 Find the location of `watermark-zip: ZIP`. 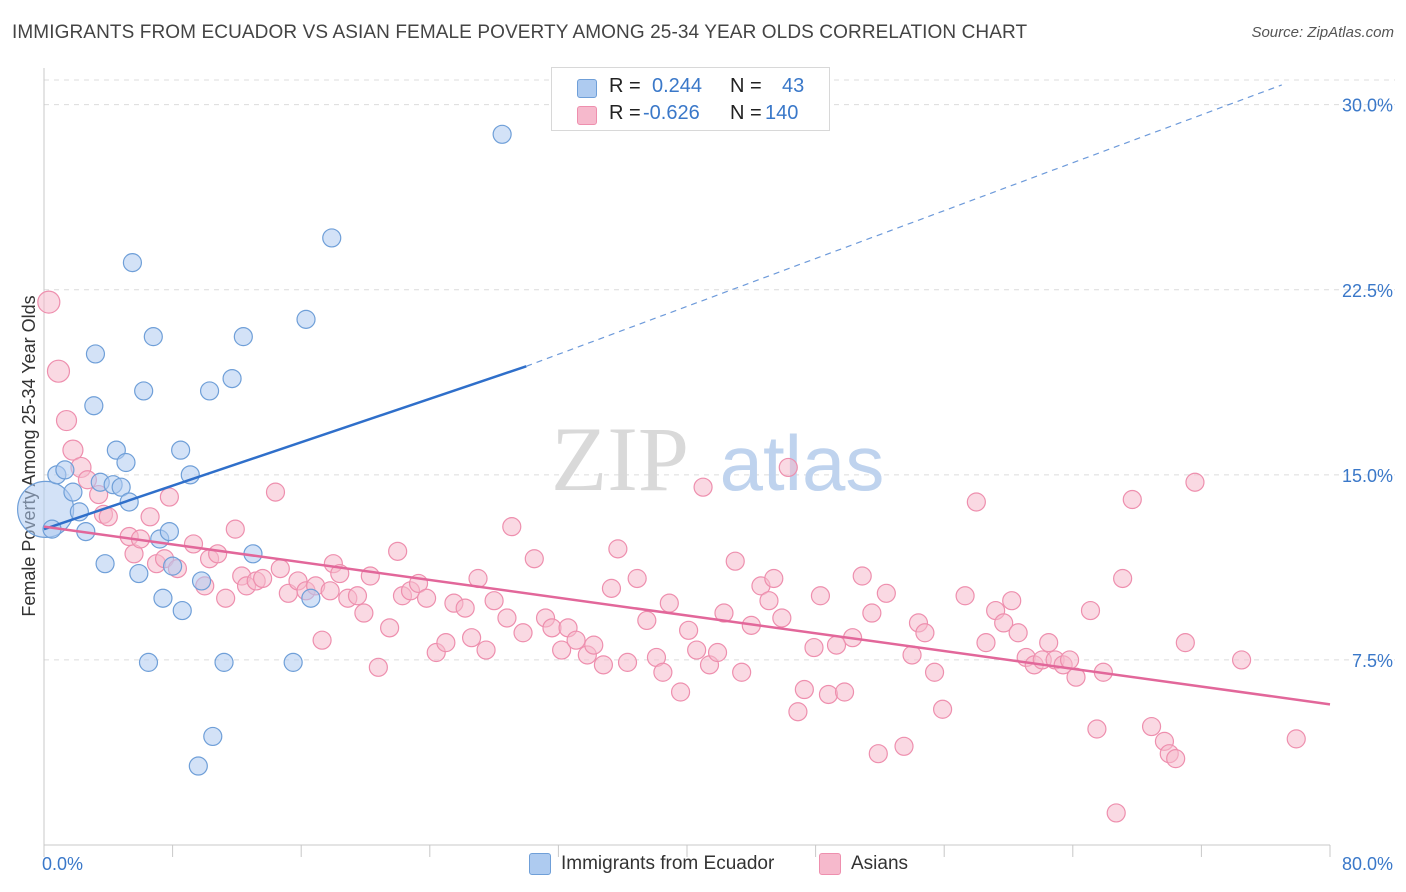

watermark-zip: ZIP is located at coordinates (620, 459).